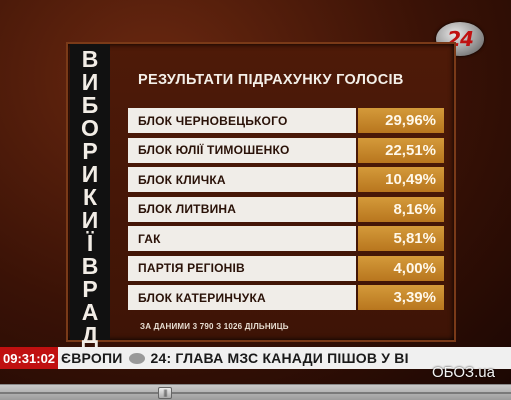 Image resolution: width=511 pixels, height=400 pixels. I want to click on party-name: БЛОК ЧЕРНОВЕЦЬКОГО, so click(242, 120).